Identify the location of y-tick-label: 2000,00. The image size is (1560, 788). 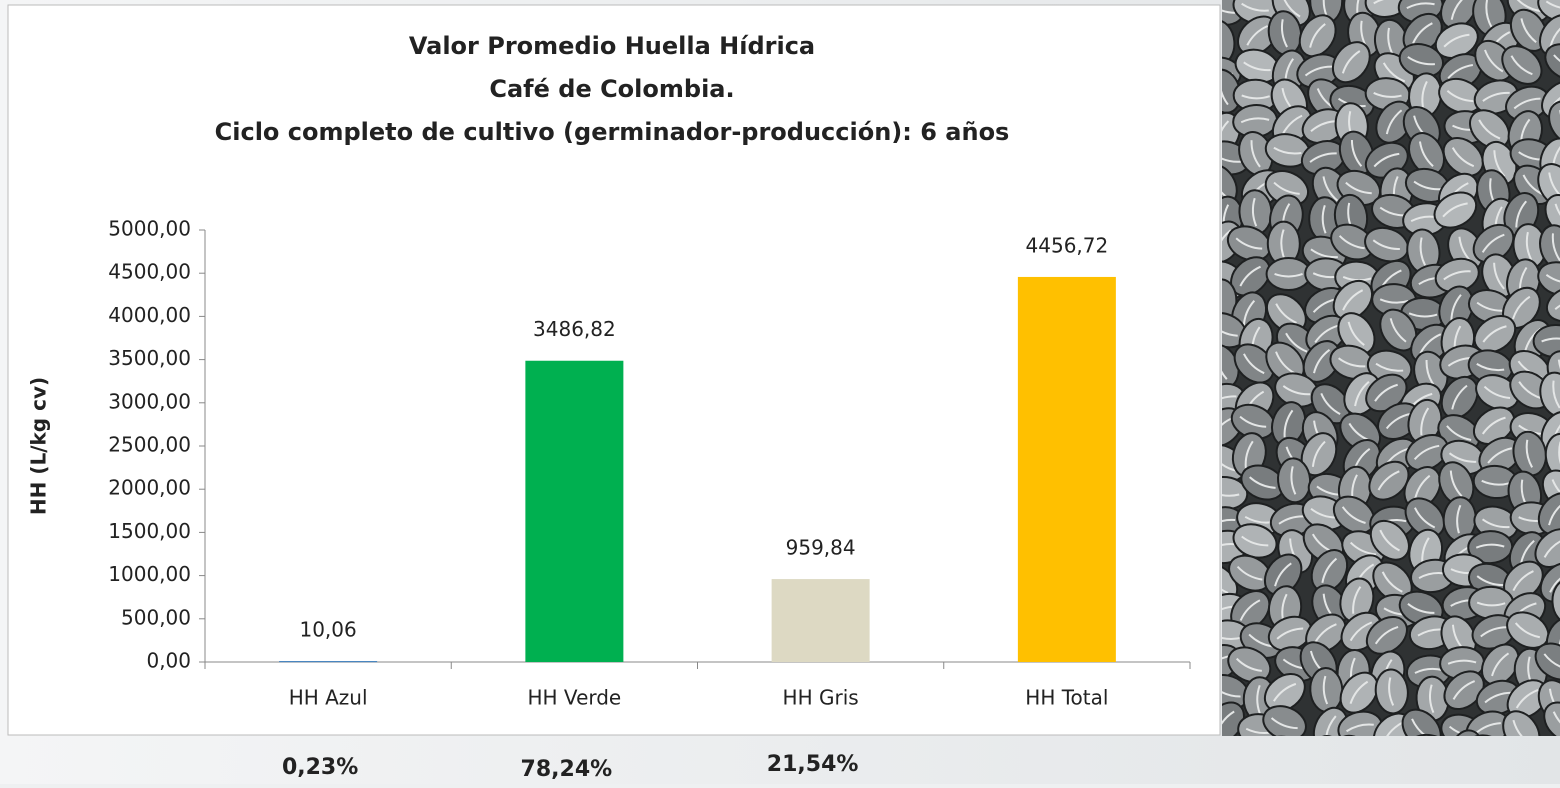
(149, 488).